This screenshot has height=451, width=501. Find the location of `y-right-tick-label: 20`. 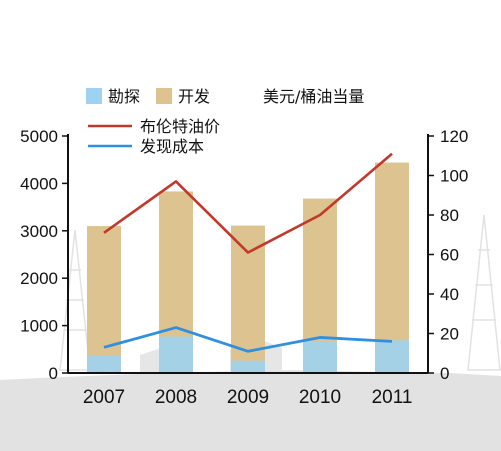

y-right-tick-label: 20 is located at coordinates (449, 334).